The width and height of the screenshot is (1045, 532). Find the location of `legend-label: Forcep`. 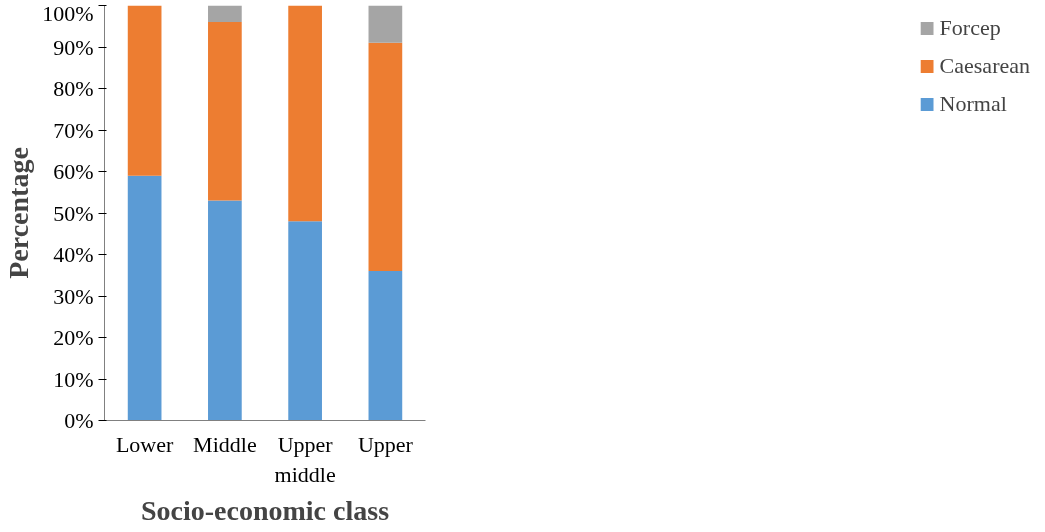

legend-label: Forcep is located at coordinates (970, 28).